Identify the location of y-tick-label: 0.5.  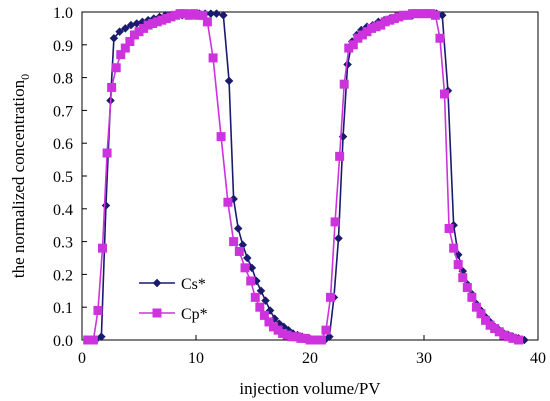
(63, 177).